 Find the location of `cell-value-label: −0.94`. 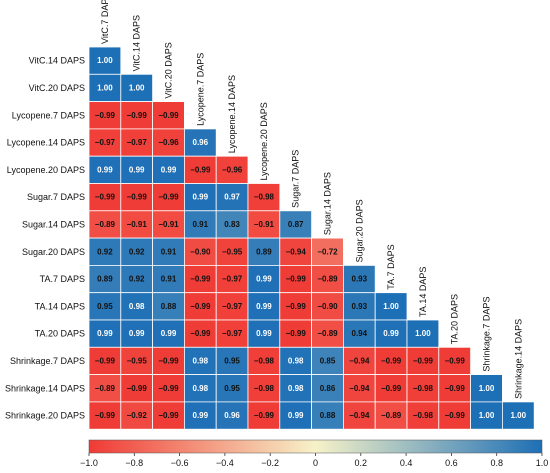

cell-value-label: −0.94 is located at coordinates (359, 388).